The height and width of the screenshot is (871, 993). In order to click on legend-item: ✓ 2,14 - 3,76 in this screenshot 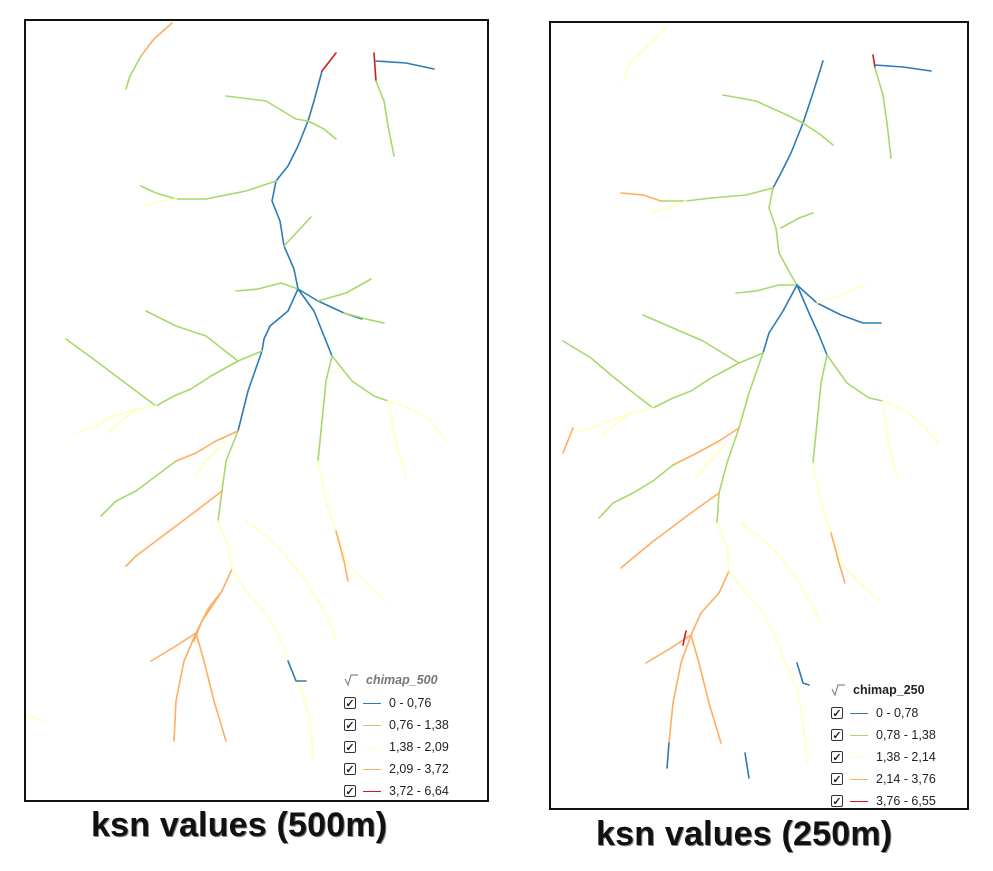, I will do `click(883, 779)`.